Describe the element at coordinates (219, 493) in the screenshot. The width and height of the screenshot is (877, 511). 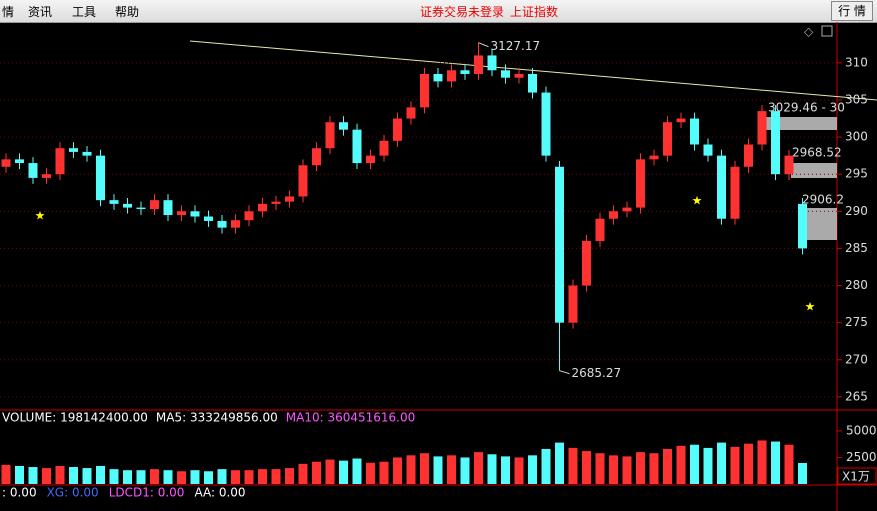
I see `indicator: AA: 0.00` at that location.